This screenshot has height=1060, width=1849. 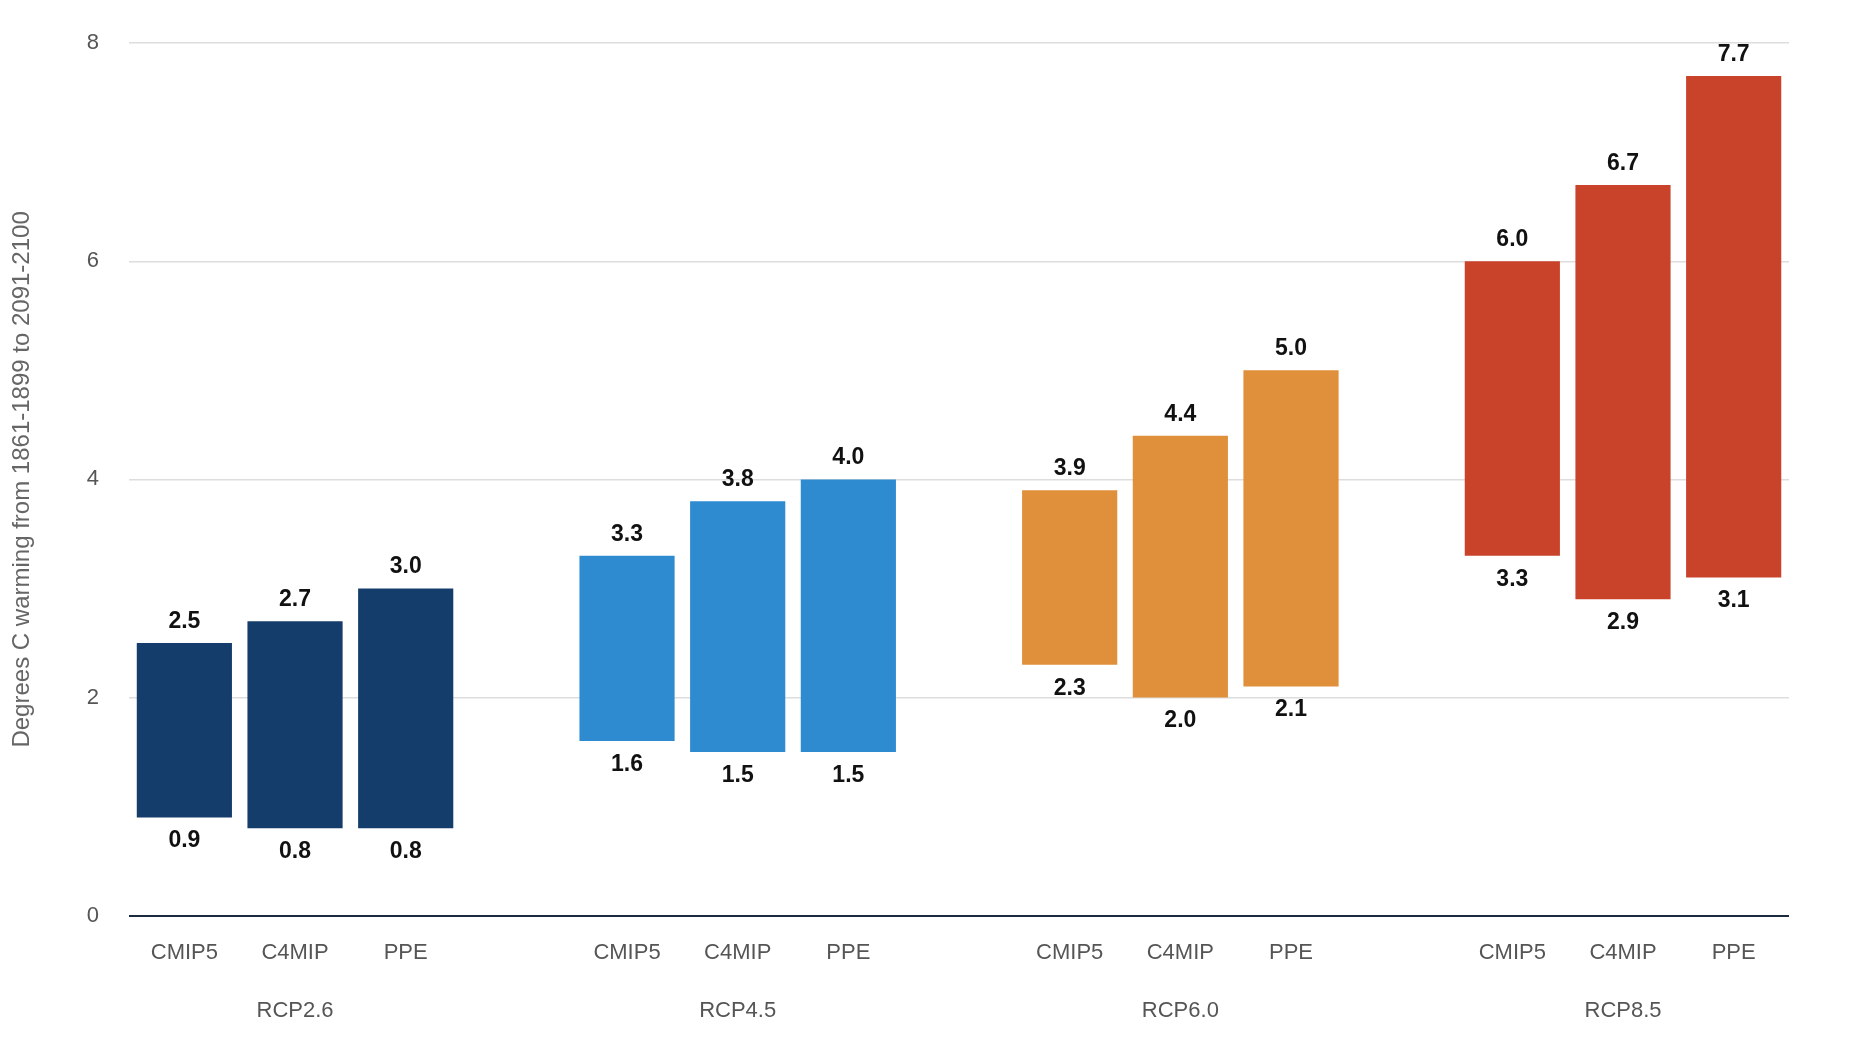 What do you see at coordinates (627, 762) in the screenshot?
I see `annotation: 1.6` at bounding box center [627, 762].